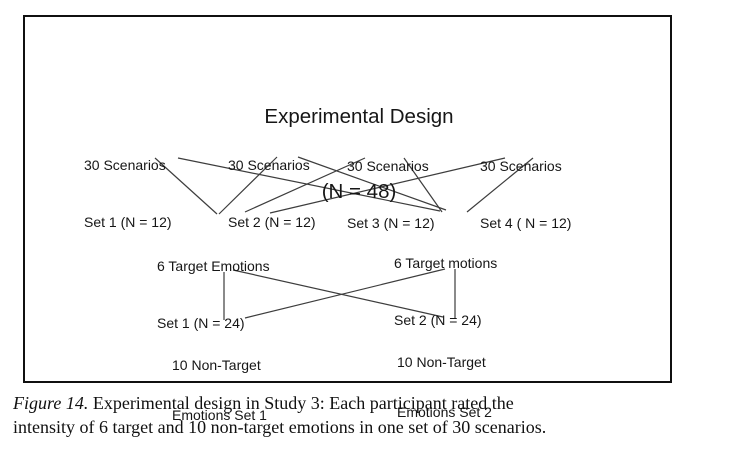 This screenshot has height=454, width=735. I want to click on target-emotions-set-1-label: 6 Target Emotions Set 1 (N = 24), so click(213, 295).